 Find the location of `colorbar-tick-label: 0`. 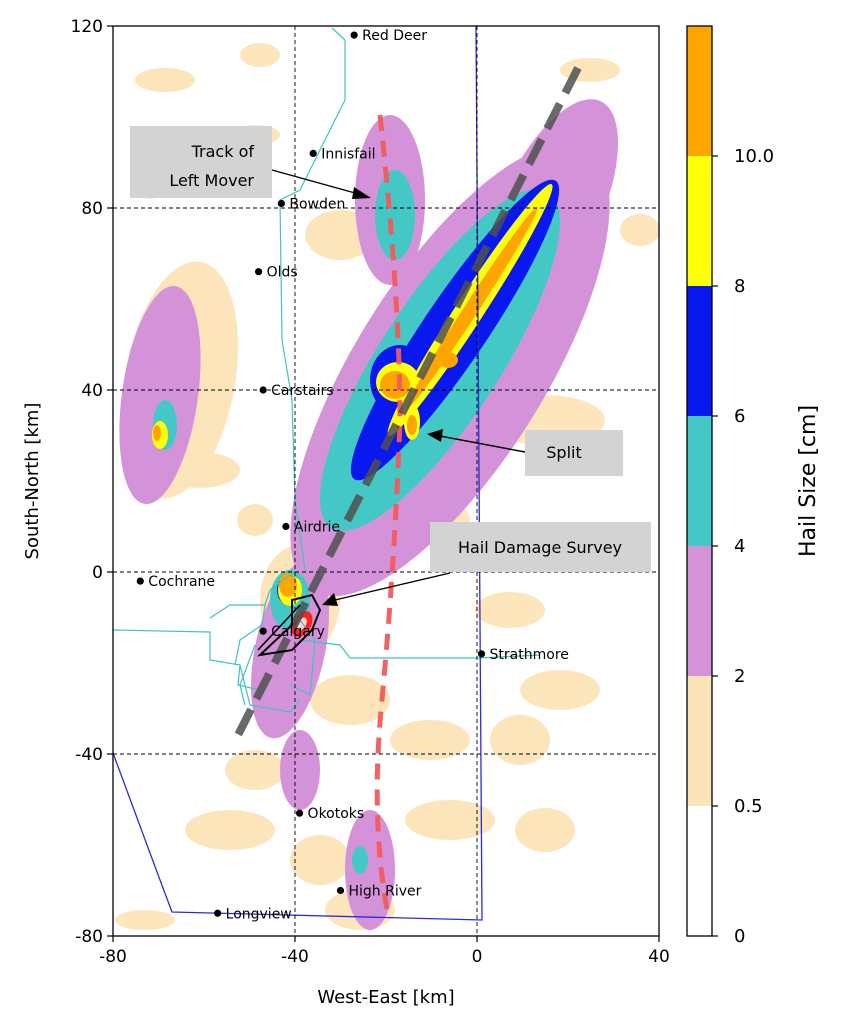

colorbar-tick-label: 0 is located at coordinates (739, 936).